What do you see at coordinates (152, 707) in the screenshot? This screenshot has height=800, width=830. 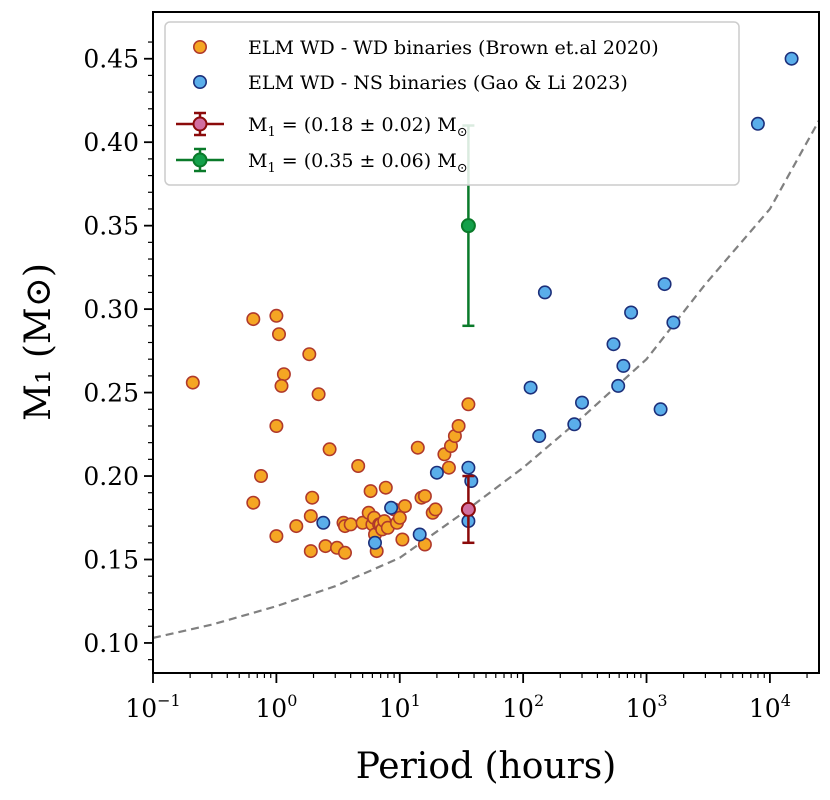 I see `x-tick-label: 10⁻¹` at bounding box center [152, 707].